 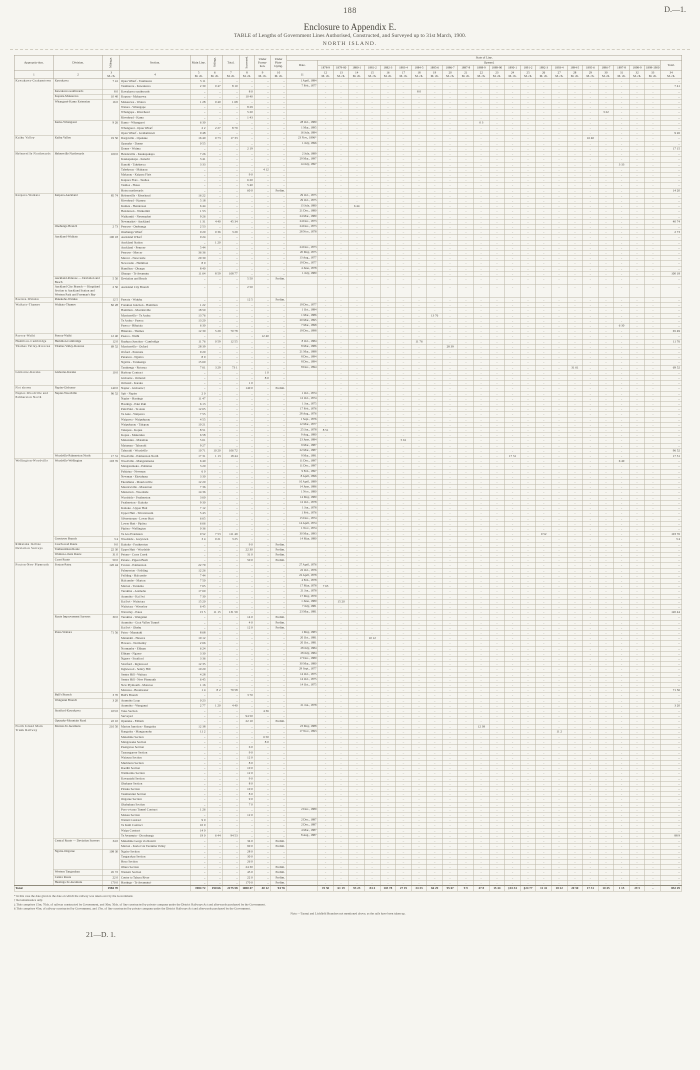 What do you see at coordinates (111, 388) in the screenshot?
I see `mileage-cell: 140 0` at bounding box center [111, 388].